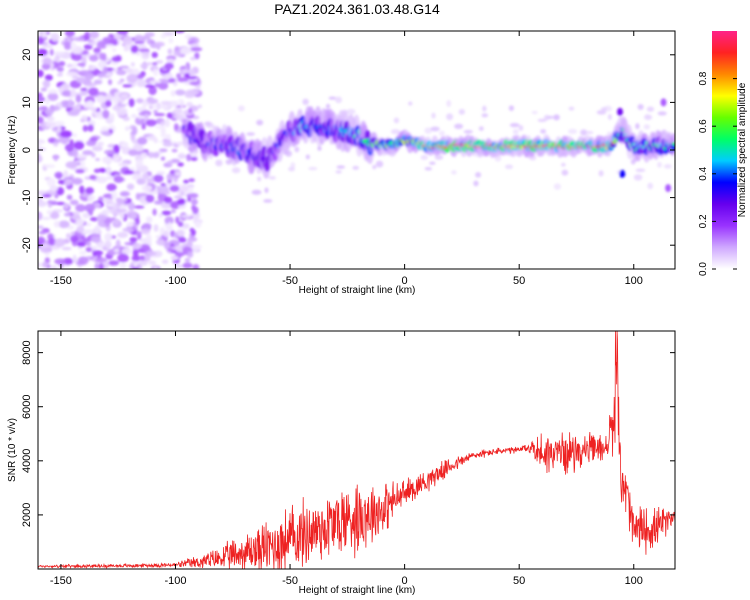 The image size is (750, 600). What do you see at coordinates (724, 150) in the screenshot?
I see `colorbar-gradient` at bounding box center [724, 150].